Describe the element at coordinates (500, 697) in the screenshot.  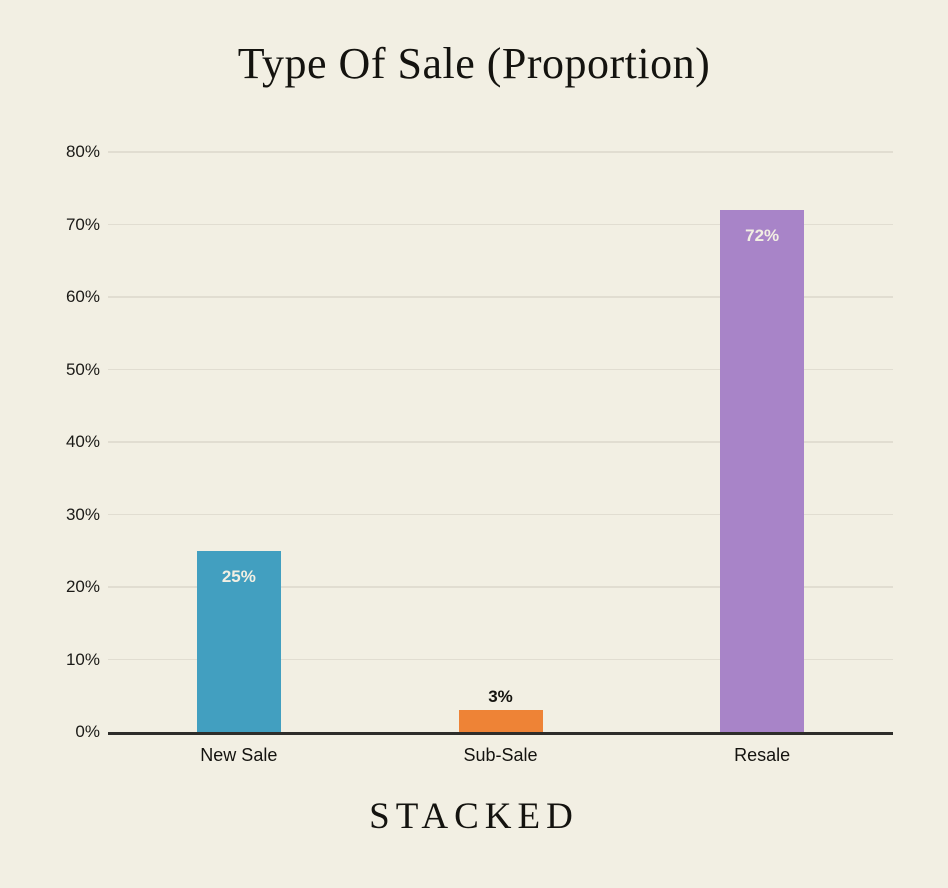
I see `bar-value-label: 3%` at that location.